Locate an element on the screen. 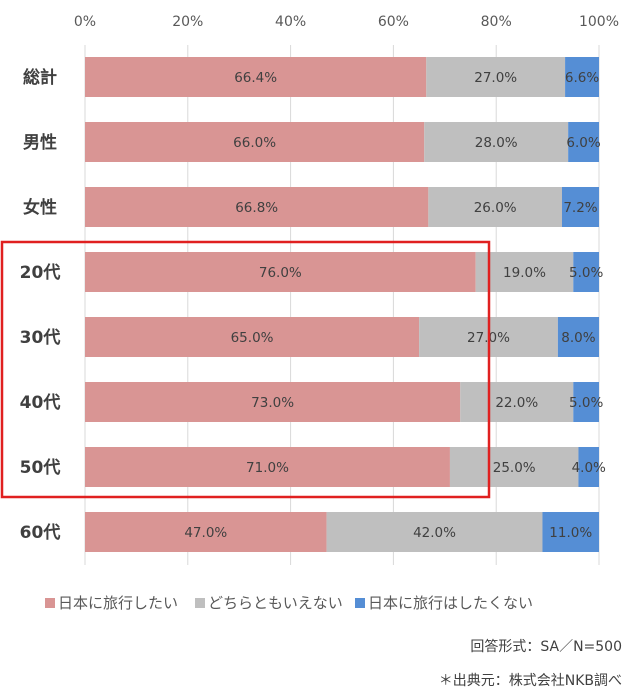 The image size is (640, 700). category-label: 30代 is located at coordinates (40, 337).